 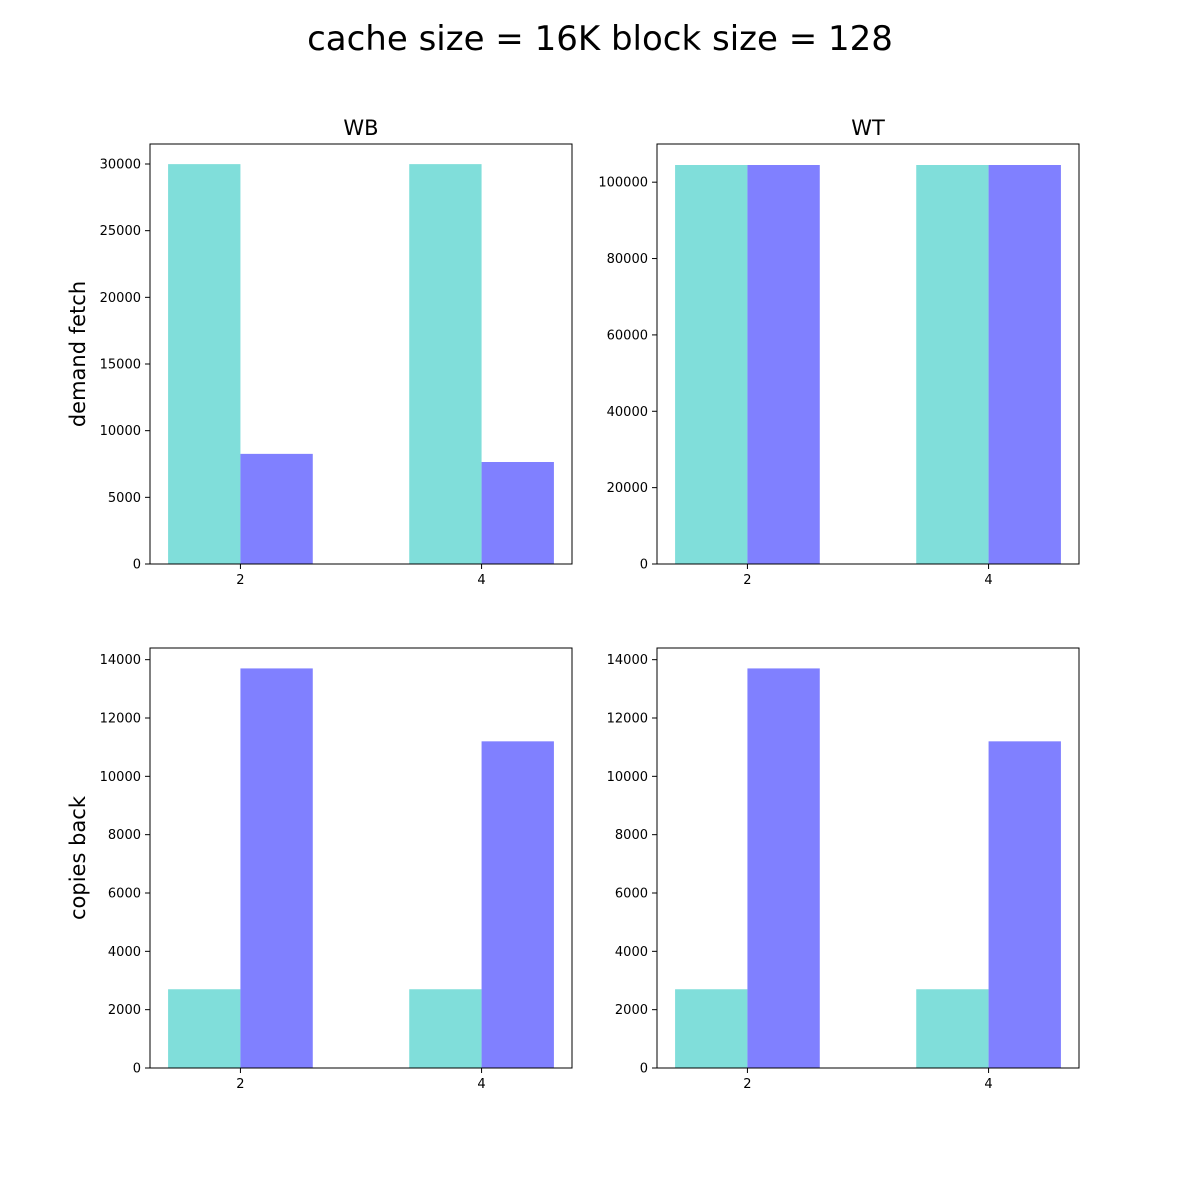 What do you see at coordinates (627, 259) in the screenshot?
I see `y-tick-label: 80000` at bounding box center [627, 259].